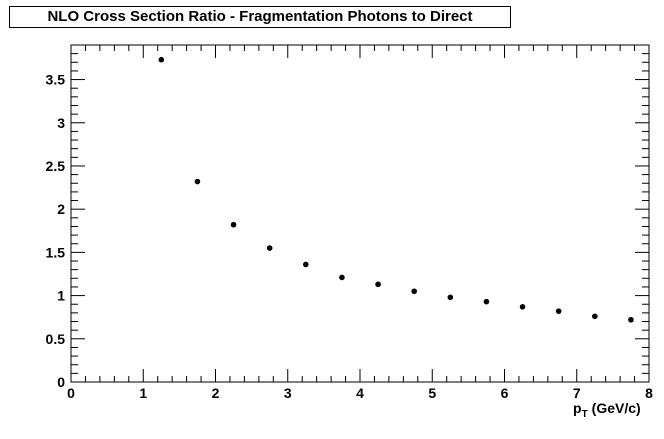  What do you see at coordinates (577, 393) in the screenshot?
I see `x-tick-label: 7` at bounding box center [577, 393].